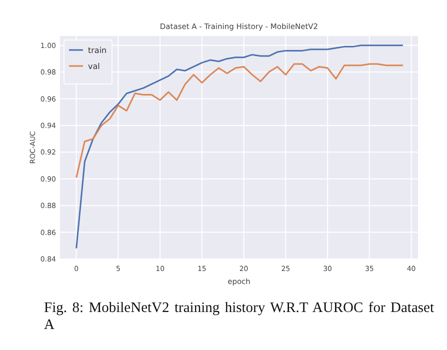  What do you see at coordinates (94, 66) in the screenshot?
I see `legend-label: val` at bounding box center [94, 66].